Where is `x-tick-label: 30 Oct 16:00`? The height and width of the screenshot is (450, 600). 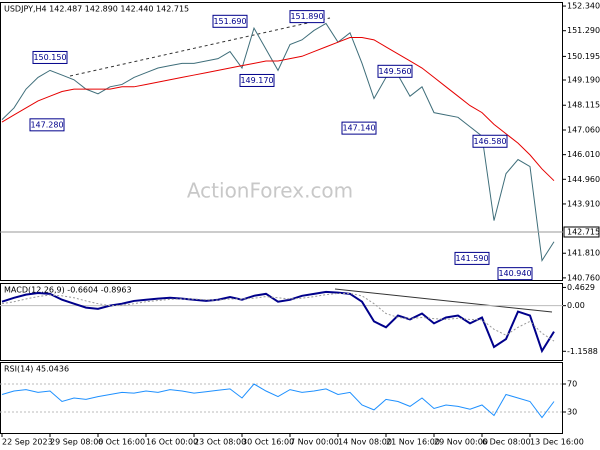
x-tick-label: 30 Oct 16:00 is located at coordinates (268, 442).